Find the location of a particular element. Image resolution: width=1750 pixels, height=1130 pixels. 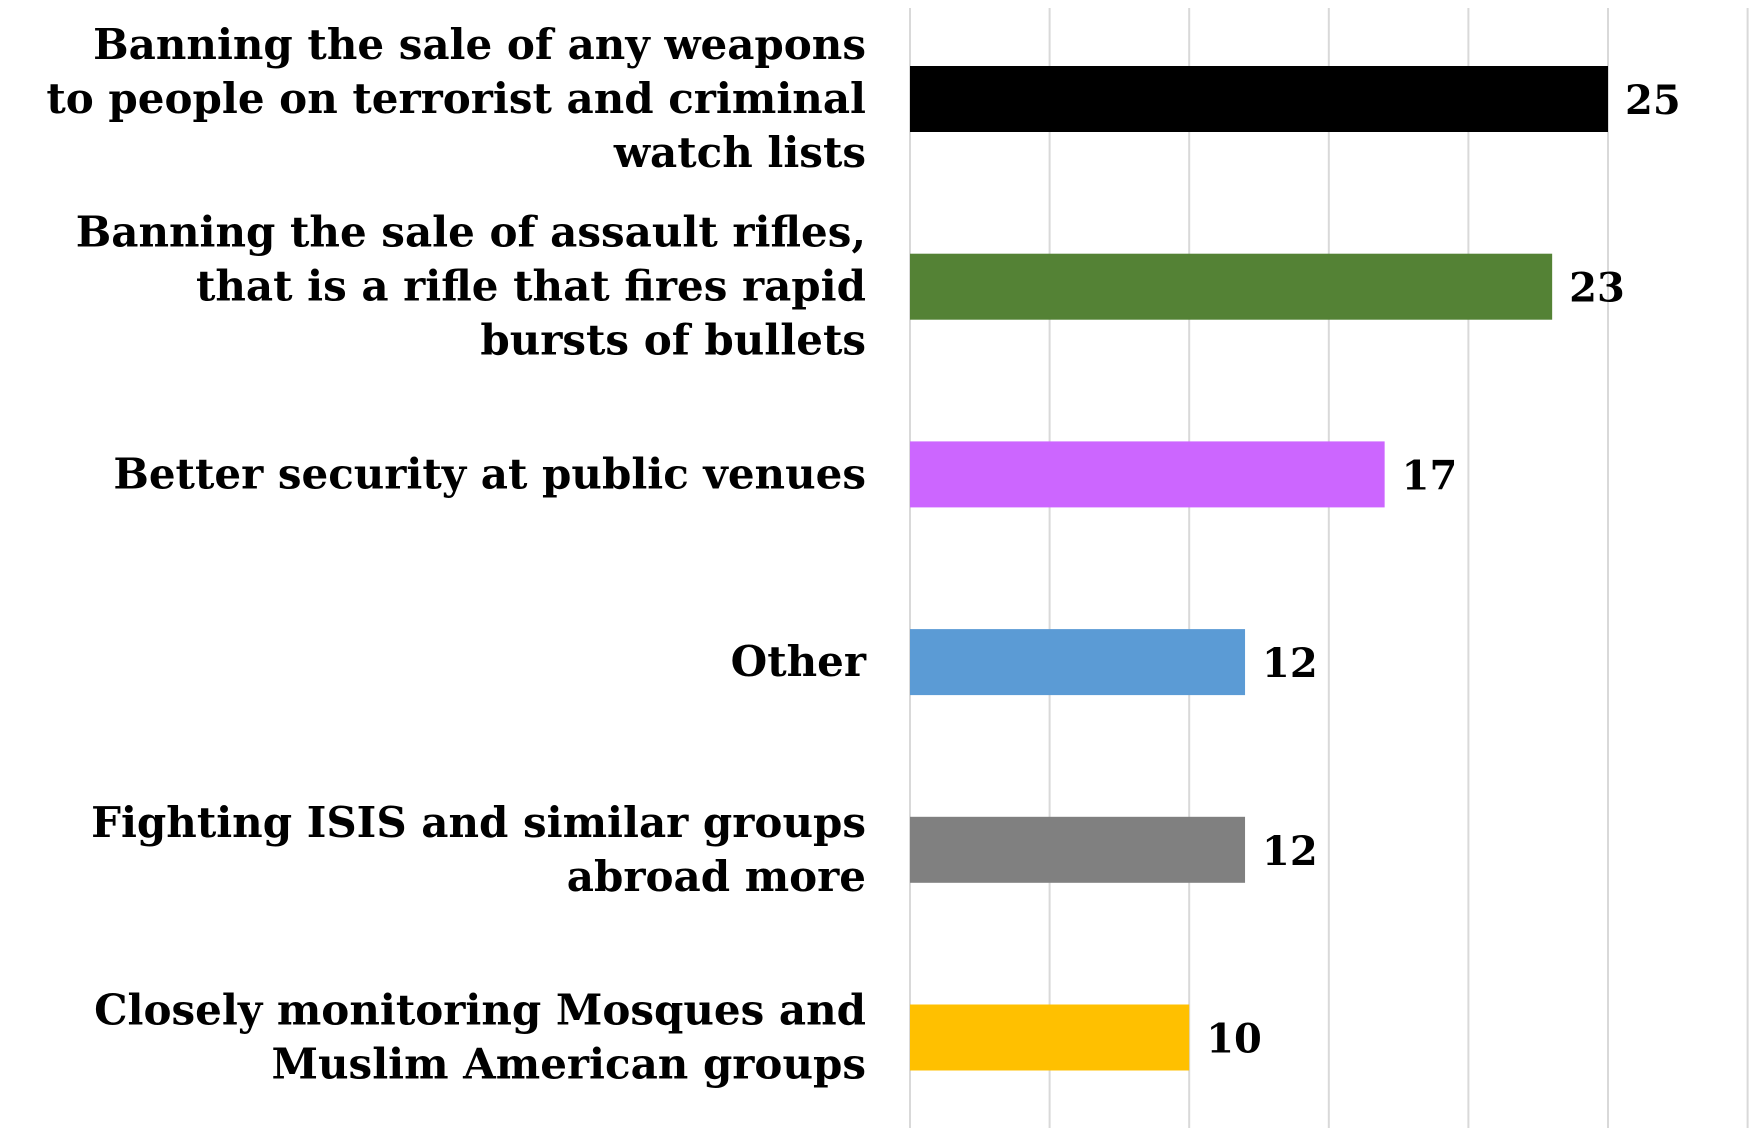

category-label-line: Banning the sale of any weapons is located at coordinates (479, 44).